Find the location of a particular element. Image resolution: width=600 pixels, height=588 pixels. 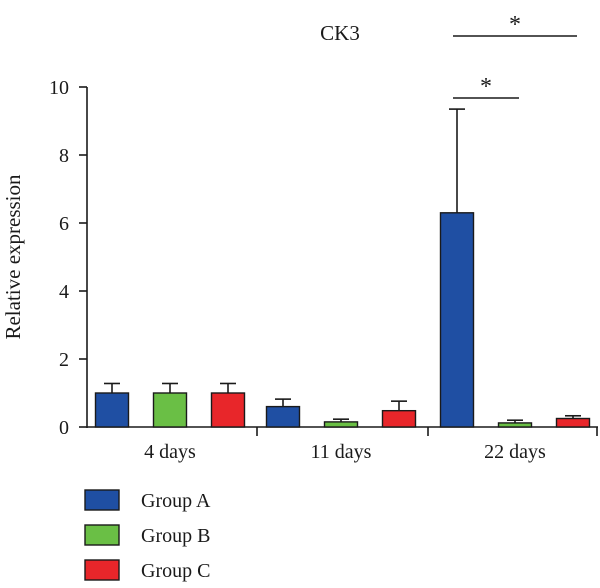

legend-label: Group C is located at coordinates (175, 571).